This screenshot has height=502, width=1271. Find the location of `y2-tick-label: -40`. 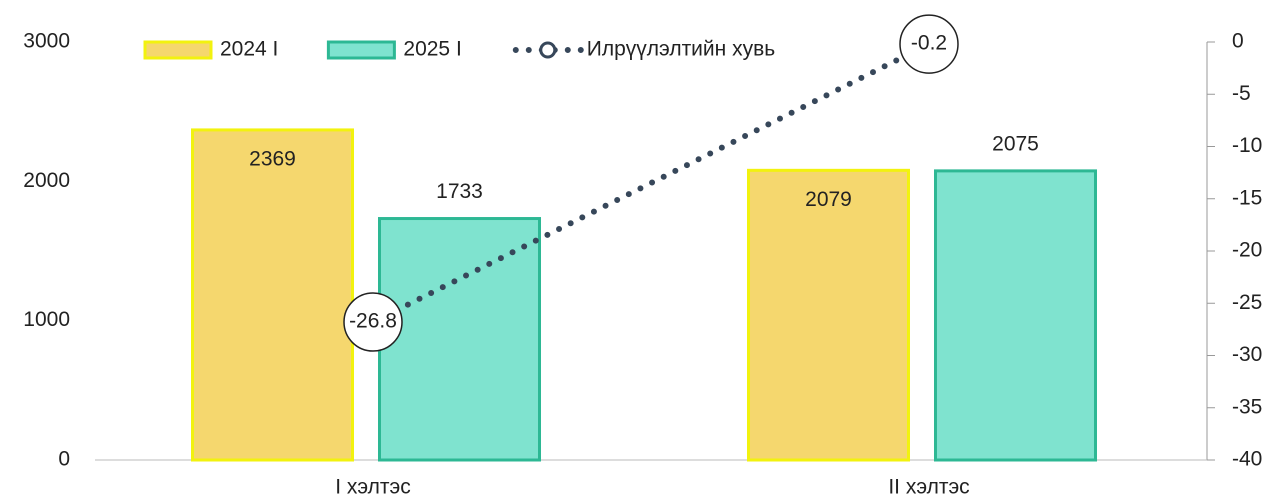

y2-tick-label: -40 is located at coordinates (1247, 459).